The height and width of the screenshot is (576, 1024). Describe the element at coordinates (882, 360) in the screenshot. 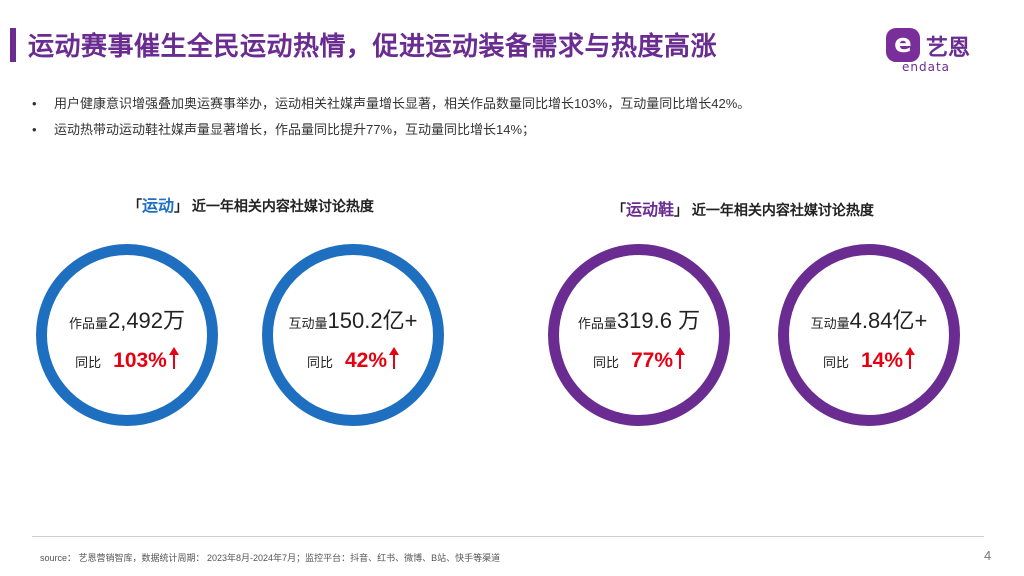

I see `yoy-value: 14%` at that location.